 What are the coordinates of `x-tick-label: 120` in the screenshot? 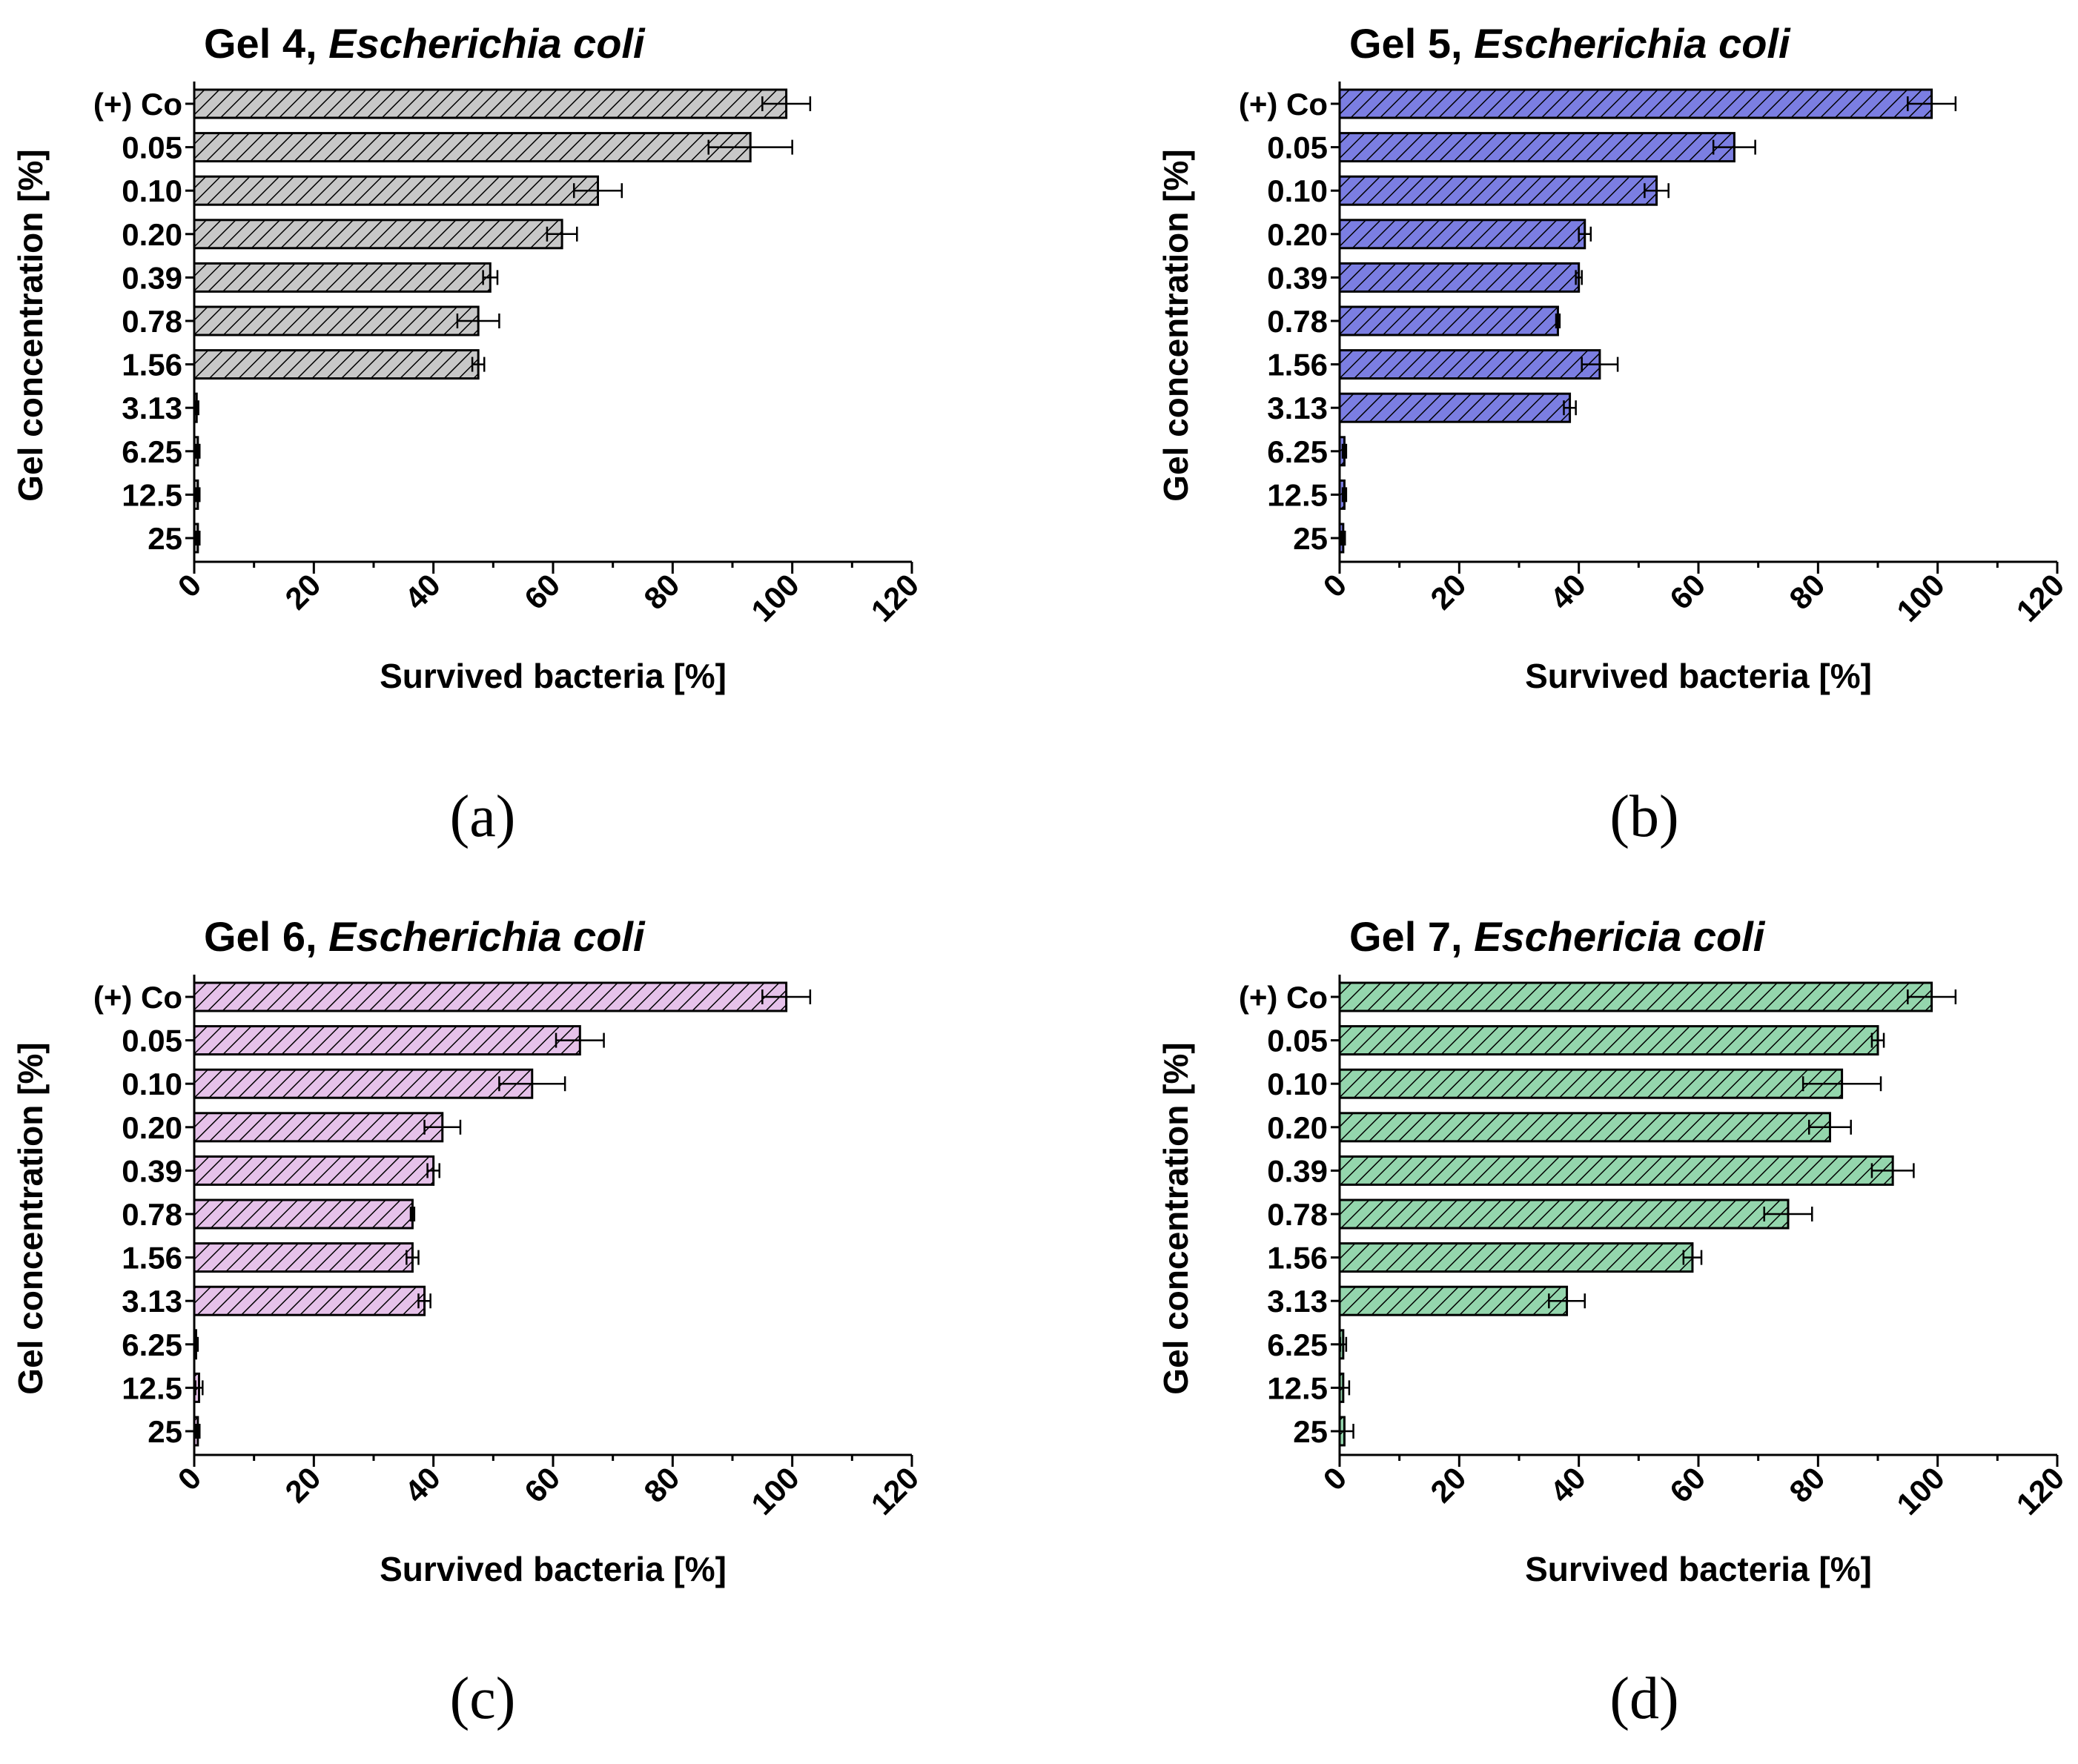 It's located at (895, 1491).